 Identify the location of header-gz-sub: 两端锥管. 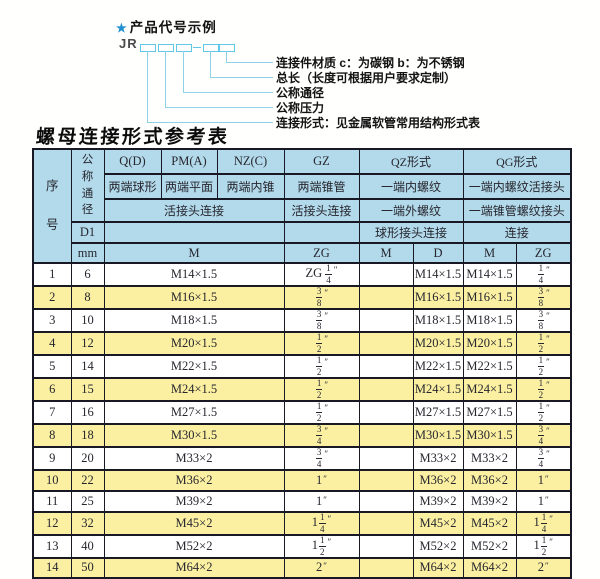
(321, 186).